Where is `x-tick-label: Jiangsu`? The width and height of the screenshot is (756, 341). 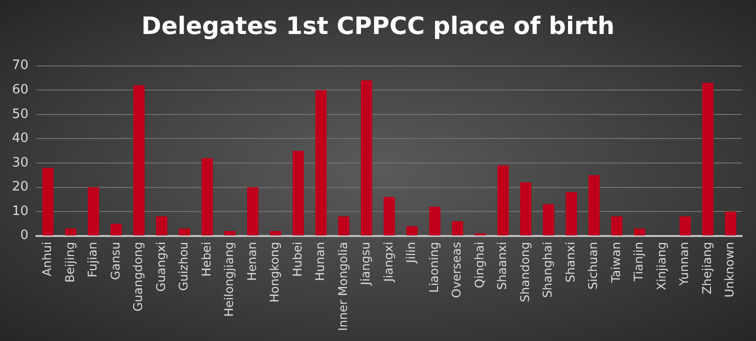 x-tick-label: Jiangsu is located at coordinates (365, 264).